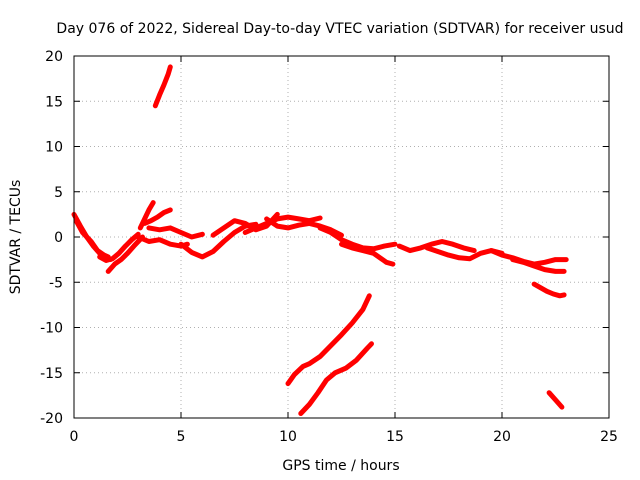  Describe the element at coordinates (51, 374) in the screenshot. I see `y-tick-label: -15` at that location.